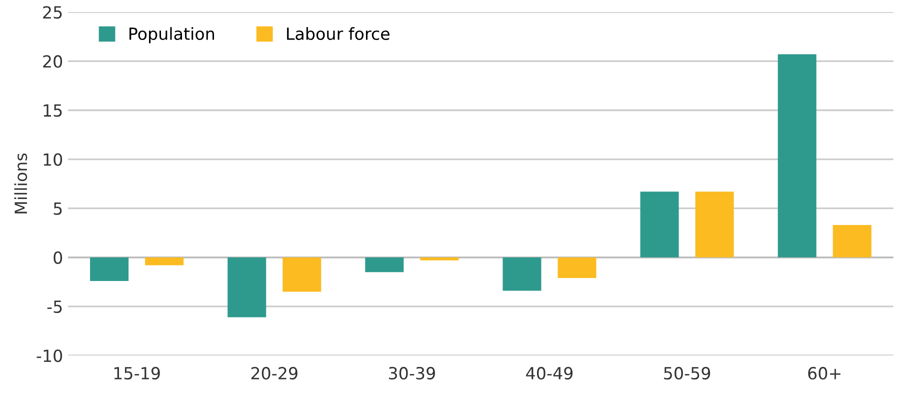  Describe the element at coordinates (58, 257) in the screenshot. I see `y-tick-label: 0` at that location.